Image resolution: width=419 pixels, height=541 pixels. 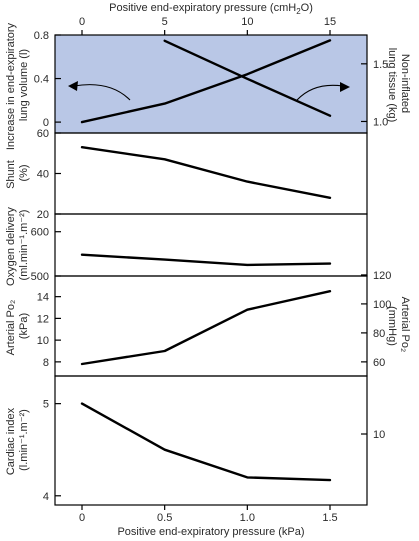 I want to click on oxygen-delivery-y-600-tick-label: 600, so click(x=40, y=233).